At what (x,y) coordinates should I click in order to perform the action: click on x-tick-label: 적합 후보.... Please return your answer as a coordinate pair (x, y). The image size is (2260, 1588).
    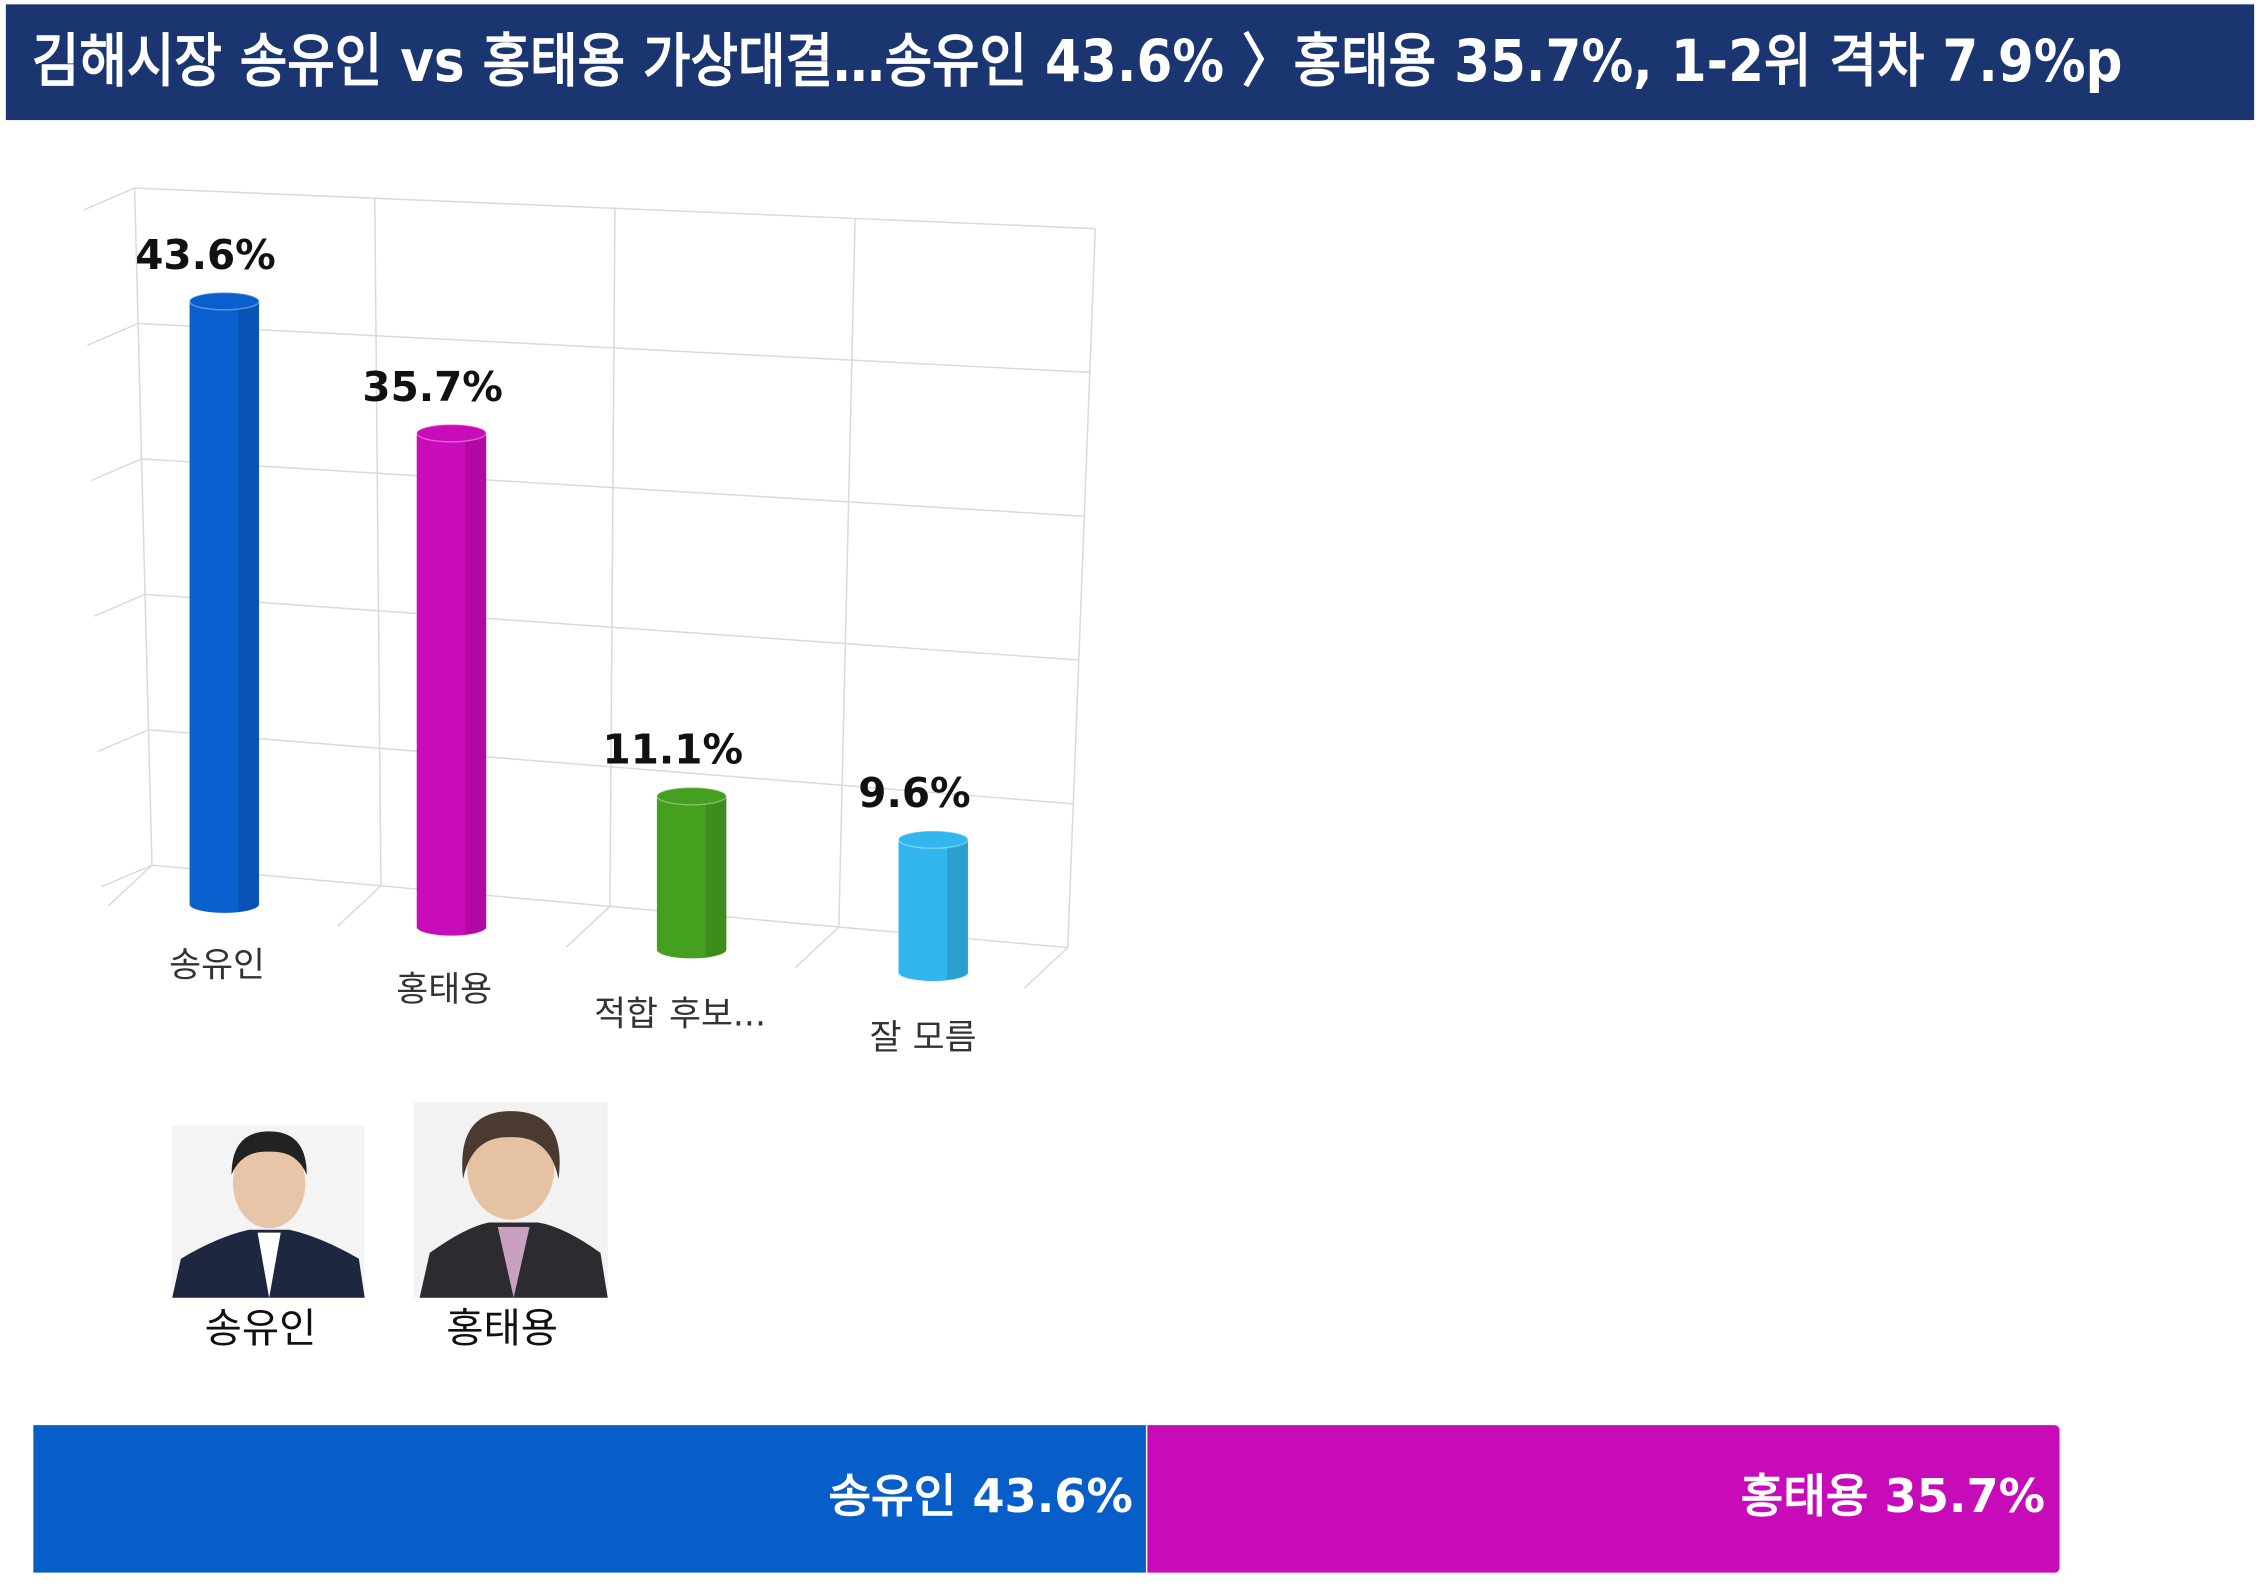
    Looking at the image, I should click on (680, 1015).